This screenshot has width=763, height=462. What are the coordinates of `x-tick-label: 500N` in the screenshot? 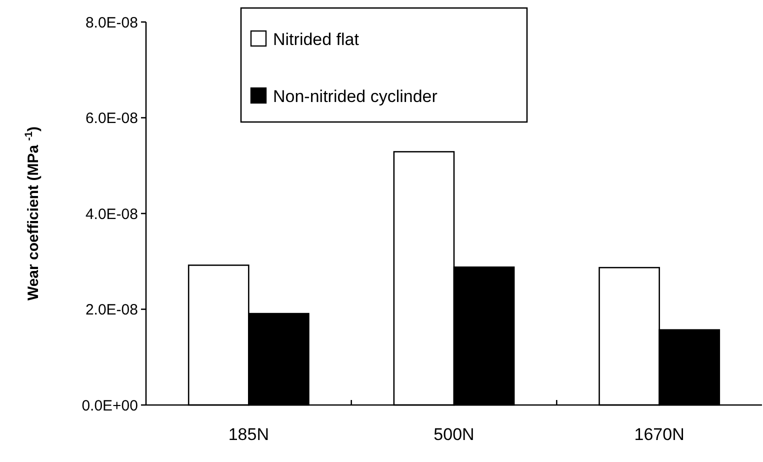 It's located at (454, 434).